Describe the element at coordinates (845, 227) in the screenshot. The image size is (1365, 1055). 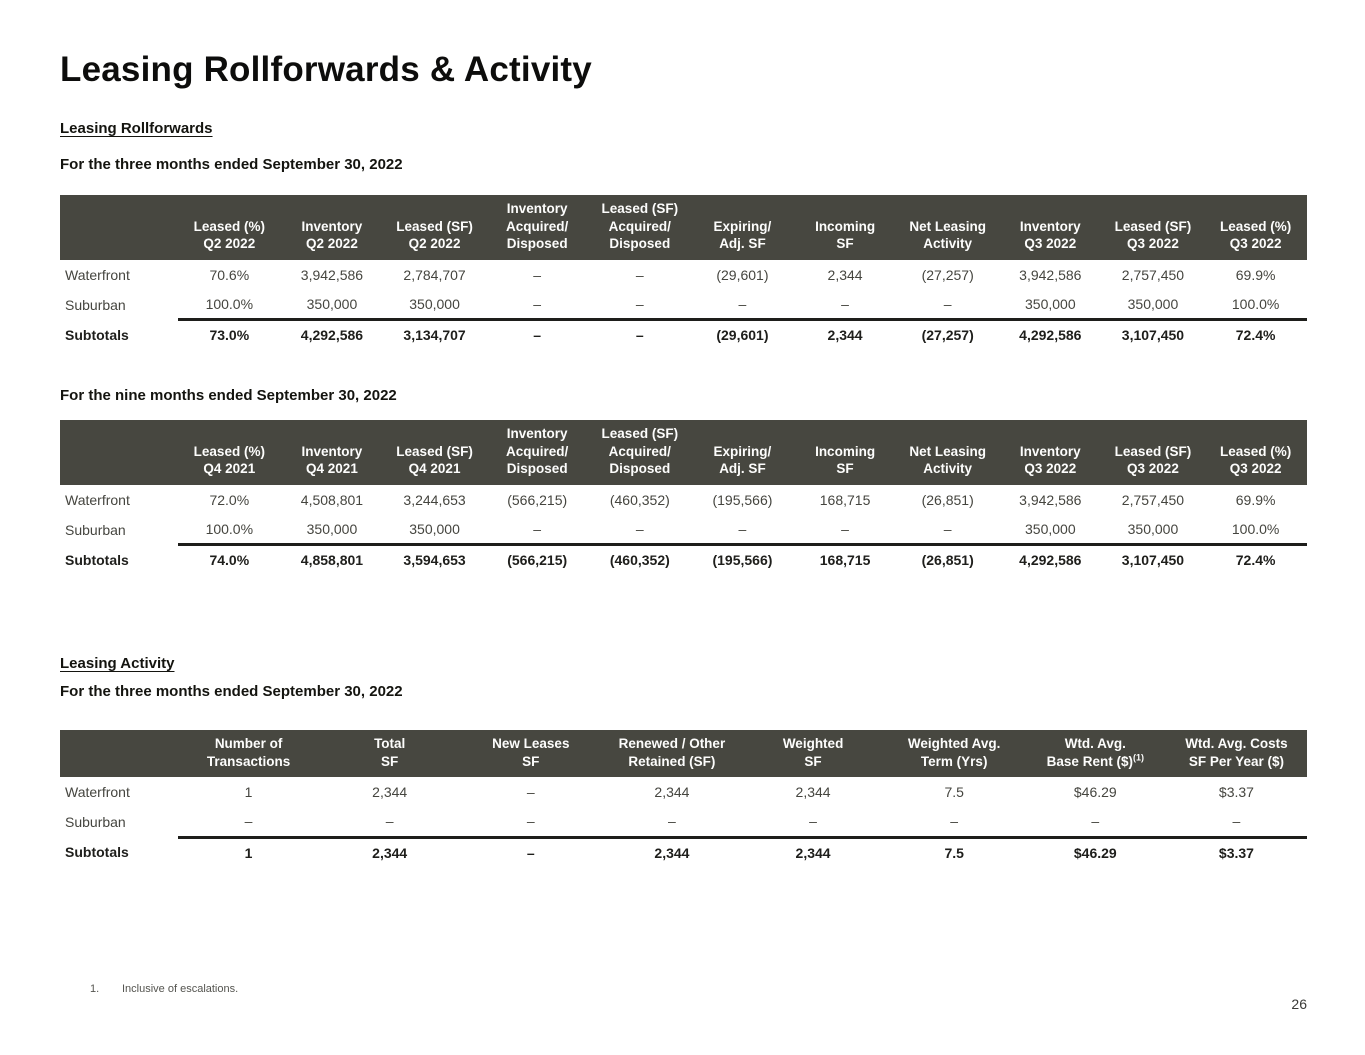
I see `column-header: Incoming SF` at that location.